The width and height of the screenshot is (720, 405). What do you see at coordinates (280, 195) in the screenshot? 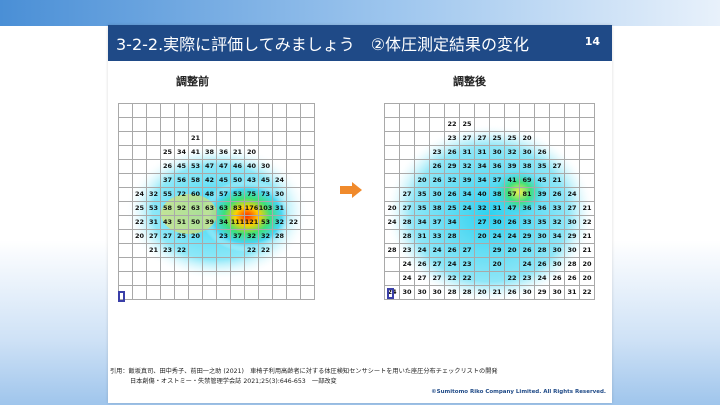
I see `before-cell: 30` at bounding box center [280, 195].